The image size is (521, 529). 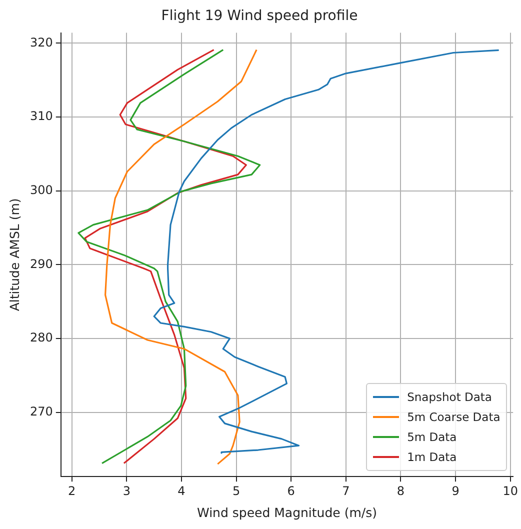 What do you see at coordinates (182, 491) in the screenshot?
I see `x-tick-label: 4` at bounding box center [182, 491].